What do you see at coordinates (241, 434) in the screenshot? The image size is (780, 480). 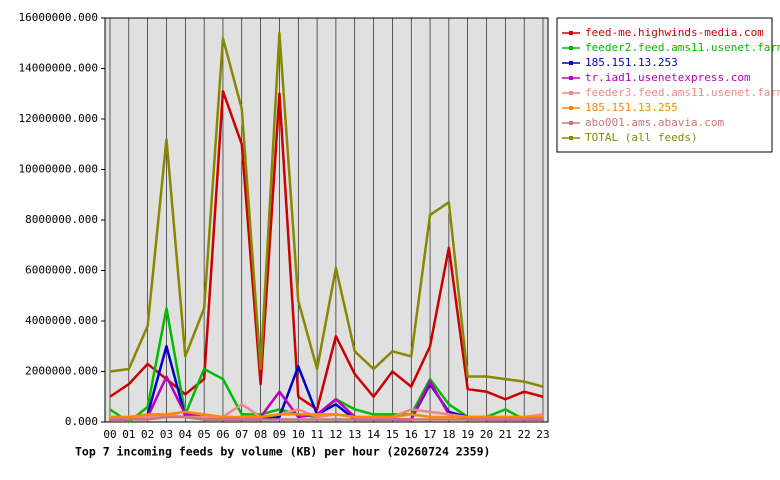 I see `x-tick-label: 07` at bounding box center [241, 434].